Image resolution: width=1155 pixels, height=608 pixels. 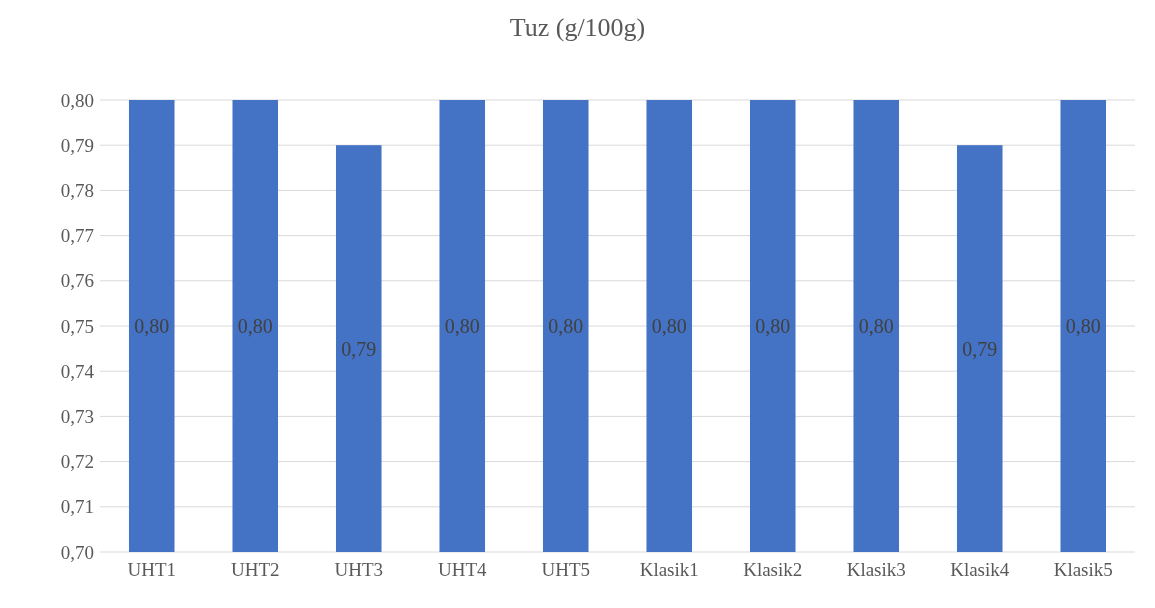 What do you see at coordinates (77, 552) in the screenshot?
I see `y-tick-label: 0,70` at bounding box center [77, 552].